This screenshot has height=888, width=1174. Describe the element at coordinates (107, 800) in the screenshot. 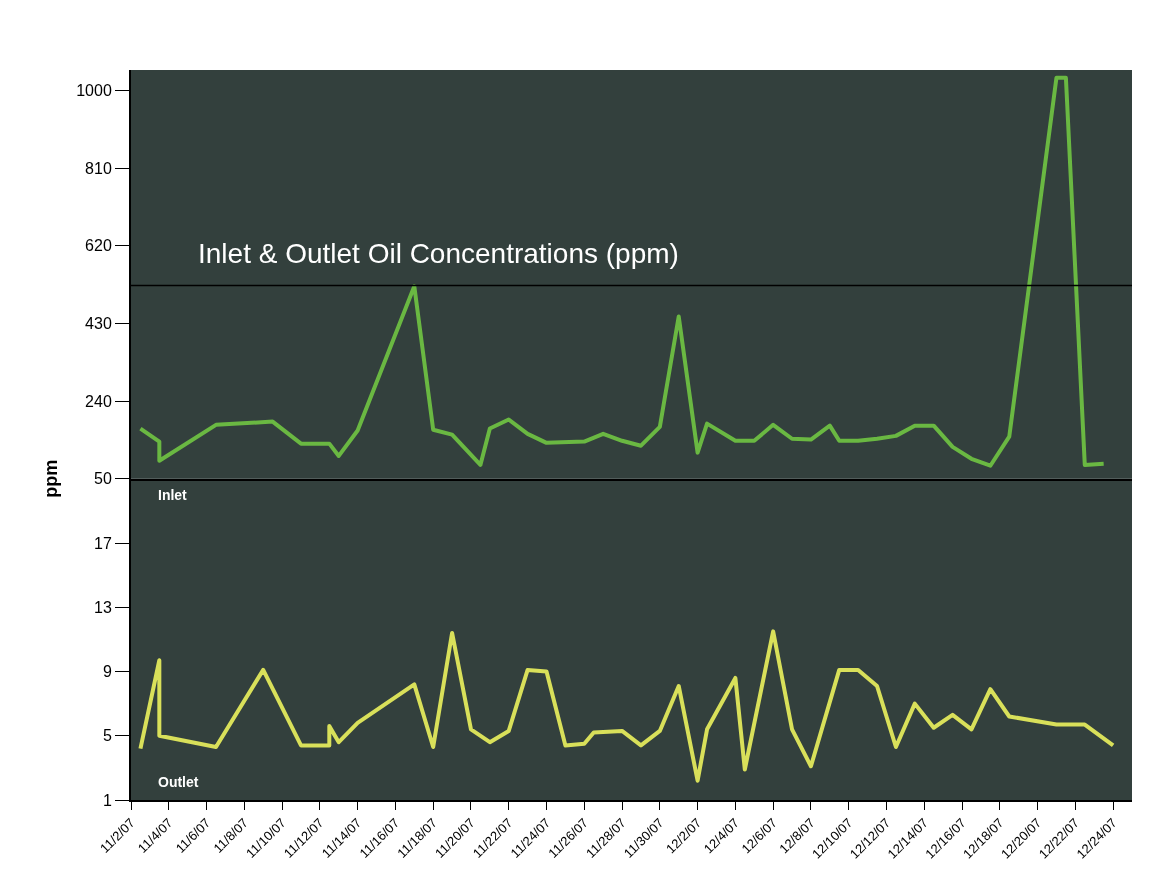

I see `y-tick-label: 1` at that location.